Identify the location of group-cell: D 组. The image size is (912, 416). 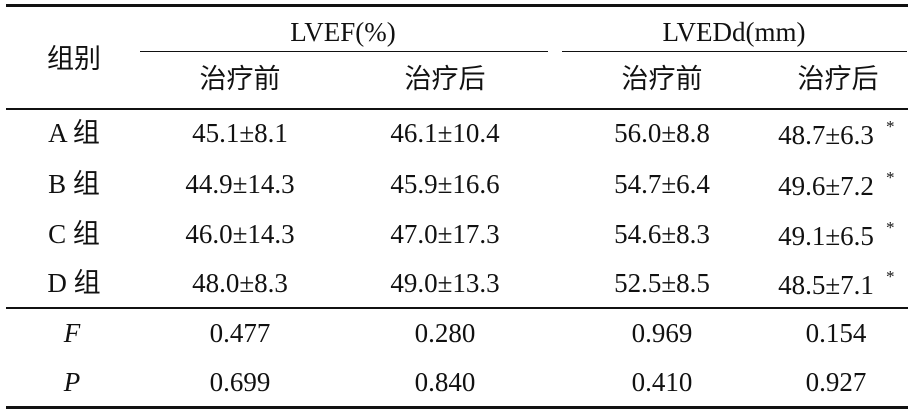
(74, 283).